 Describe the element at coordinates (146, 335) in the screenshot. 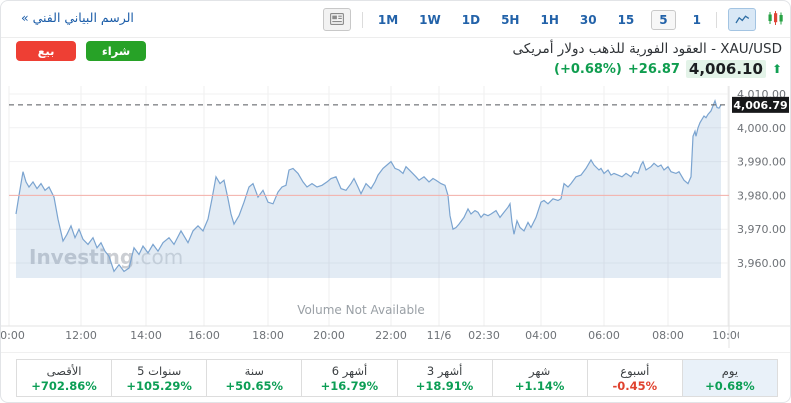

I see `x-axis-label: 14:00` at that location.